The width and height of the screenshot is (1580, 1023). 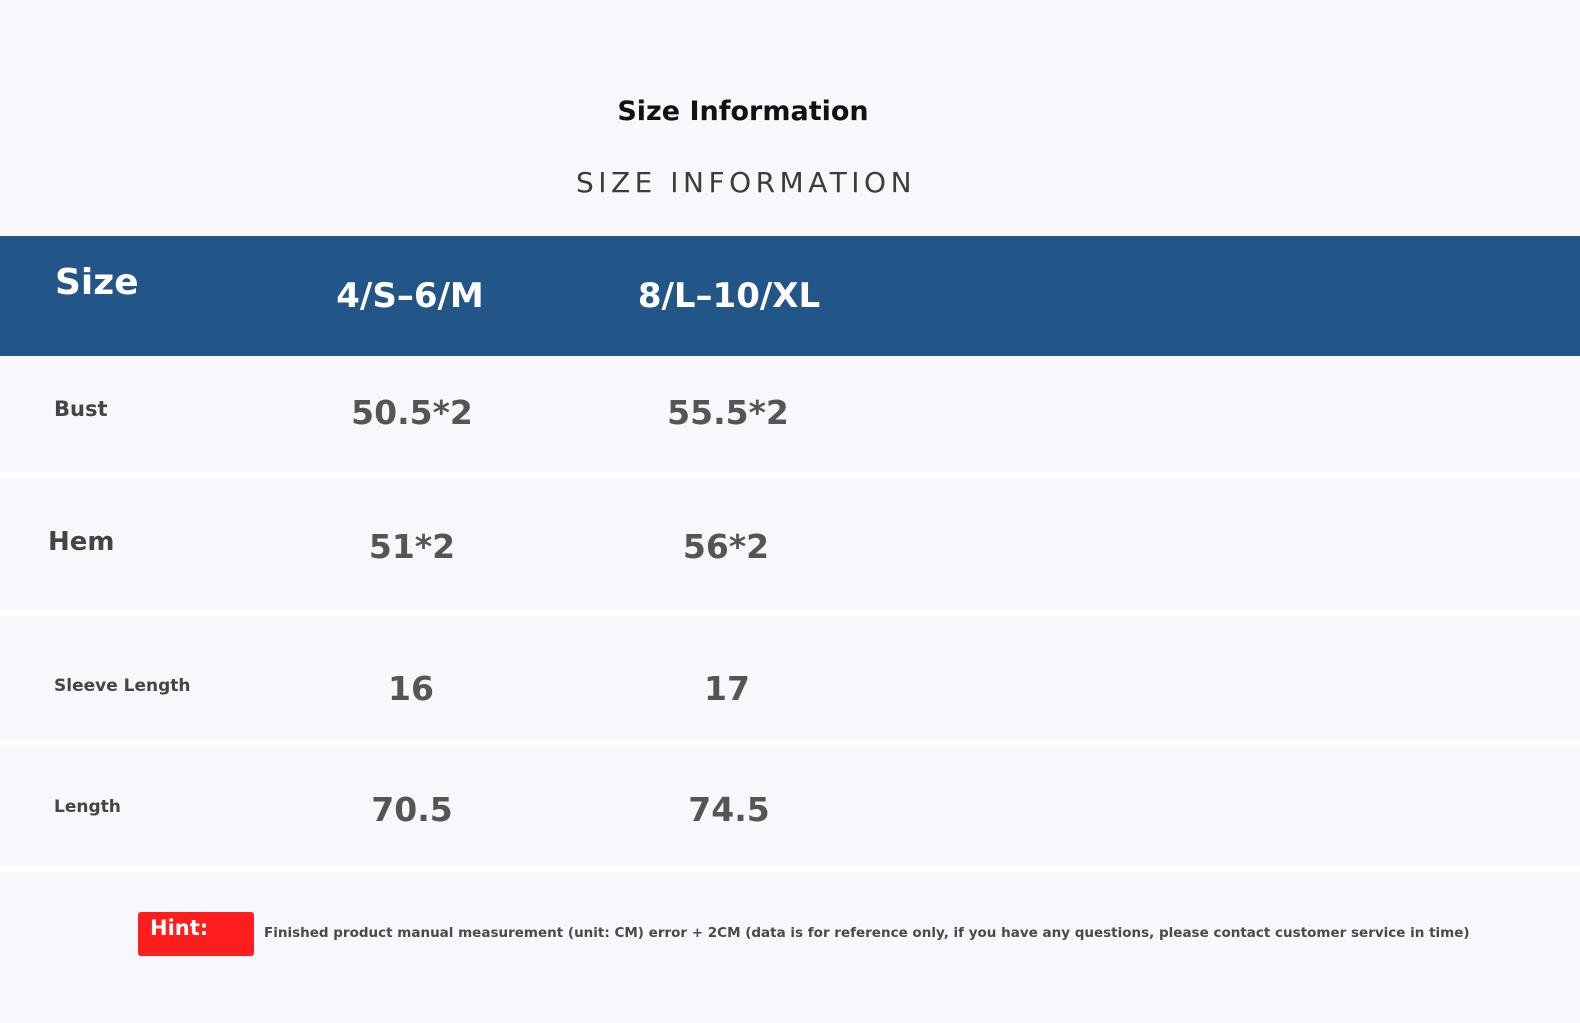 I want to click on row-value: 51*2, so click(x=412, y=546).